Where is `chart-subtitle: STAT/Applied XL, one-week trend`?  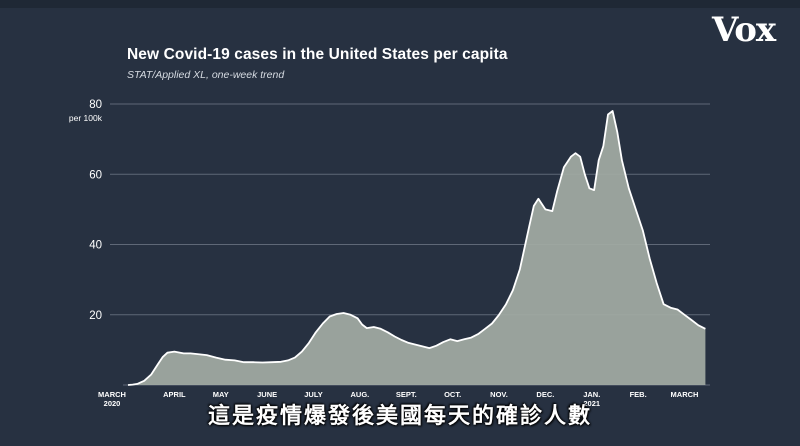
chart-subtitle: STAT/Applied XL, one-week trend is located at coordinates (206, 75).